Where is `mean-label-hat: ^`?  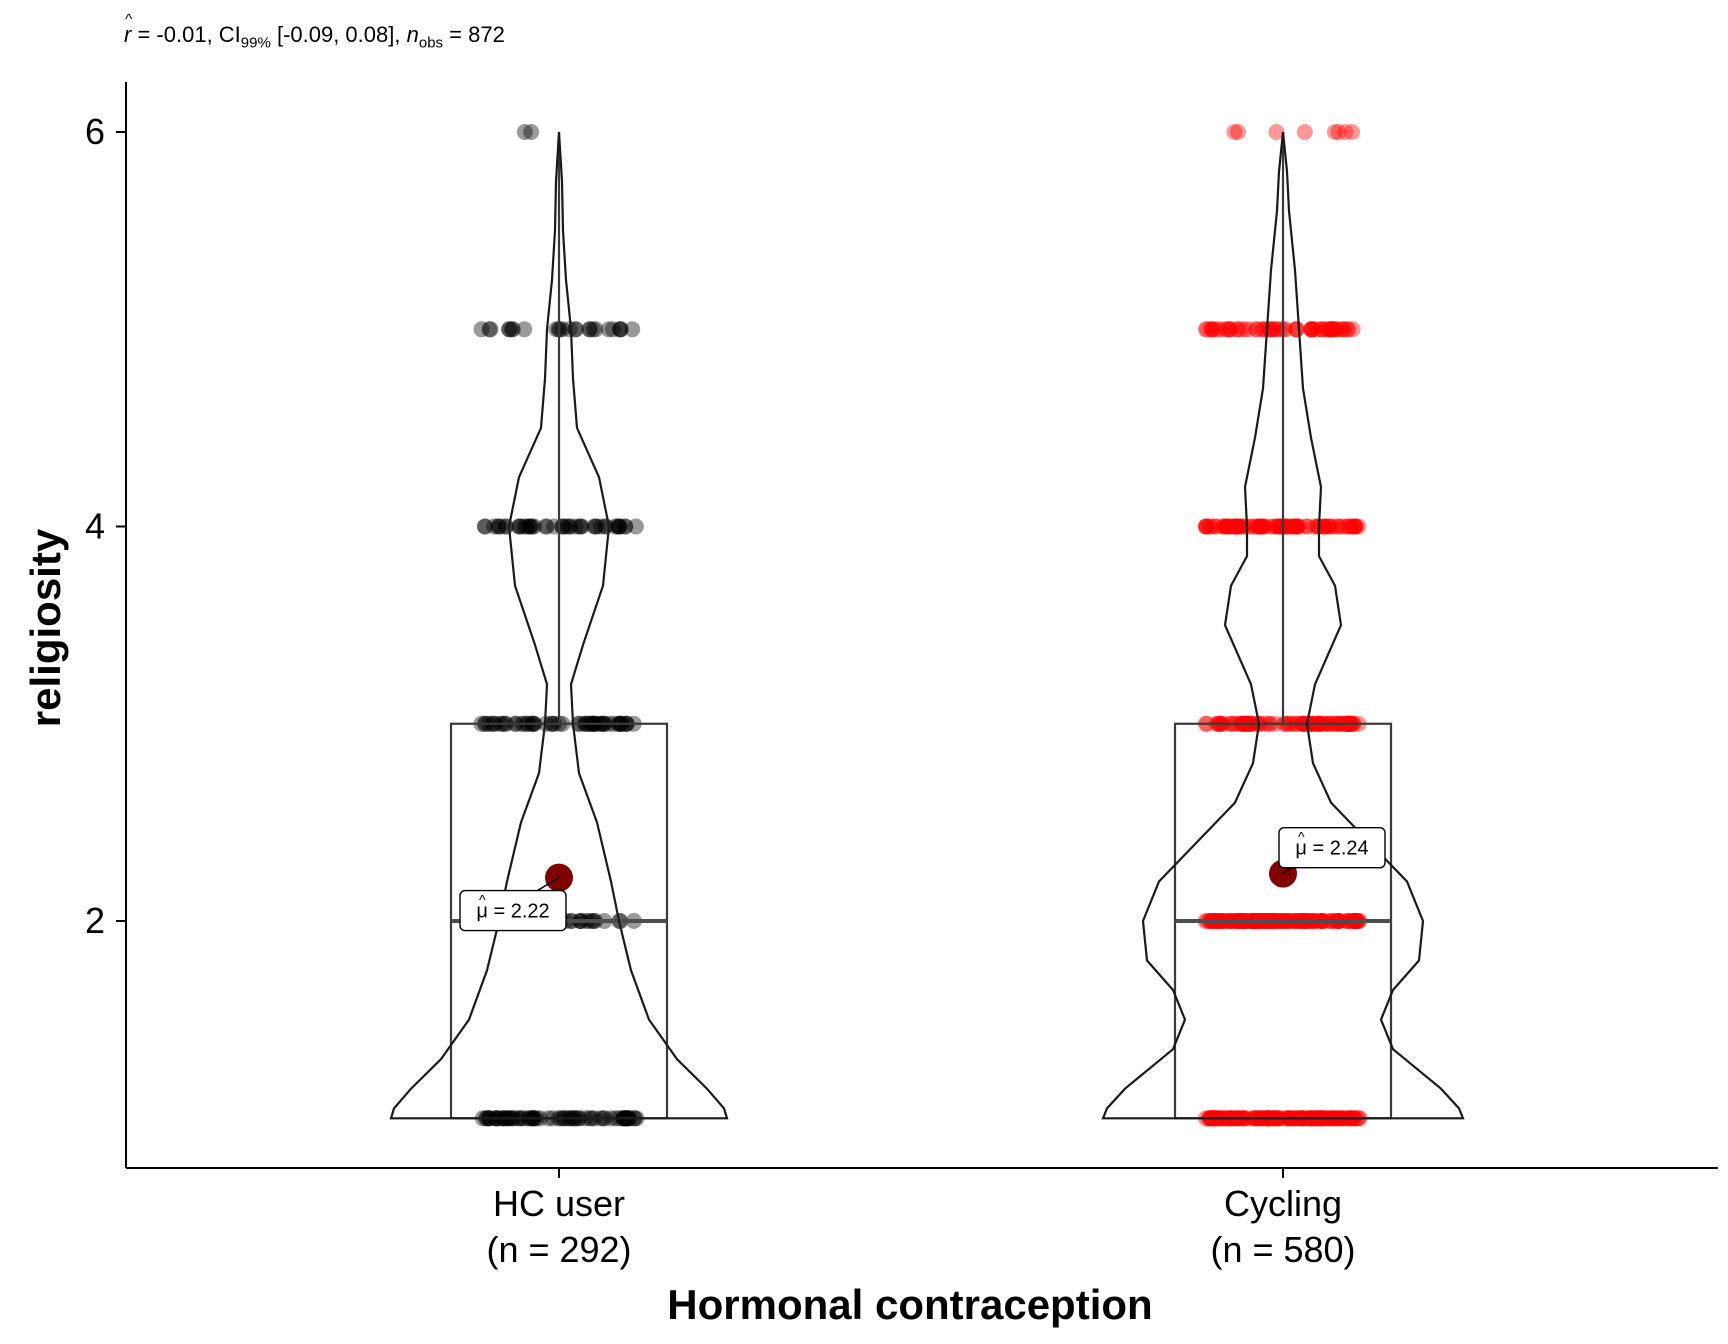
mean-label-hat: ^ is located at coordinates (482, 900).